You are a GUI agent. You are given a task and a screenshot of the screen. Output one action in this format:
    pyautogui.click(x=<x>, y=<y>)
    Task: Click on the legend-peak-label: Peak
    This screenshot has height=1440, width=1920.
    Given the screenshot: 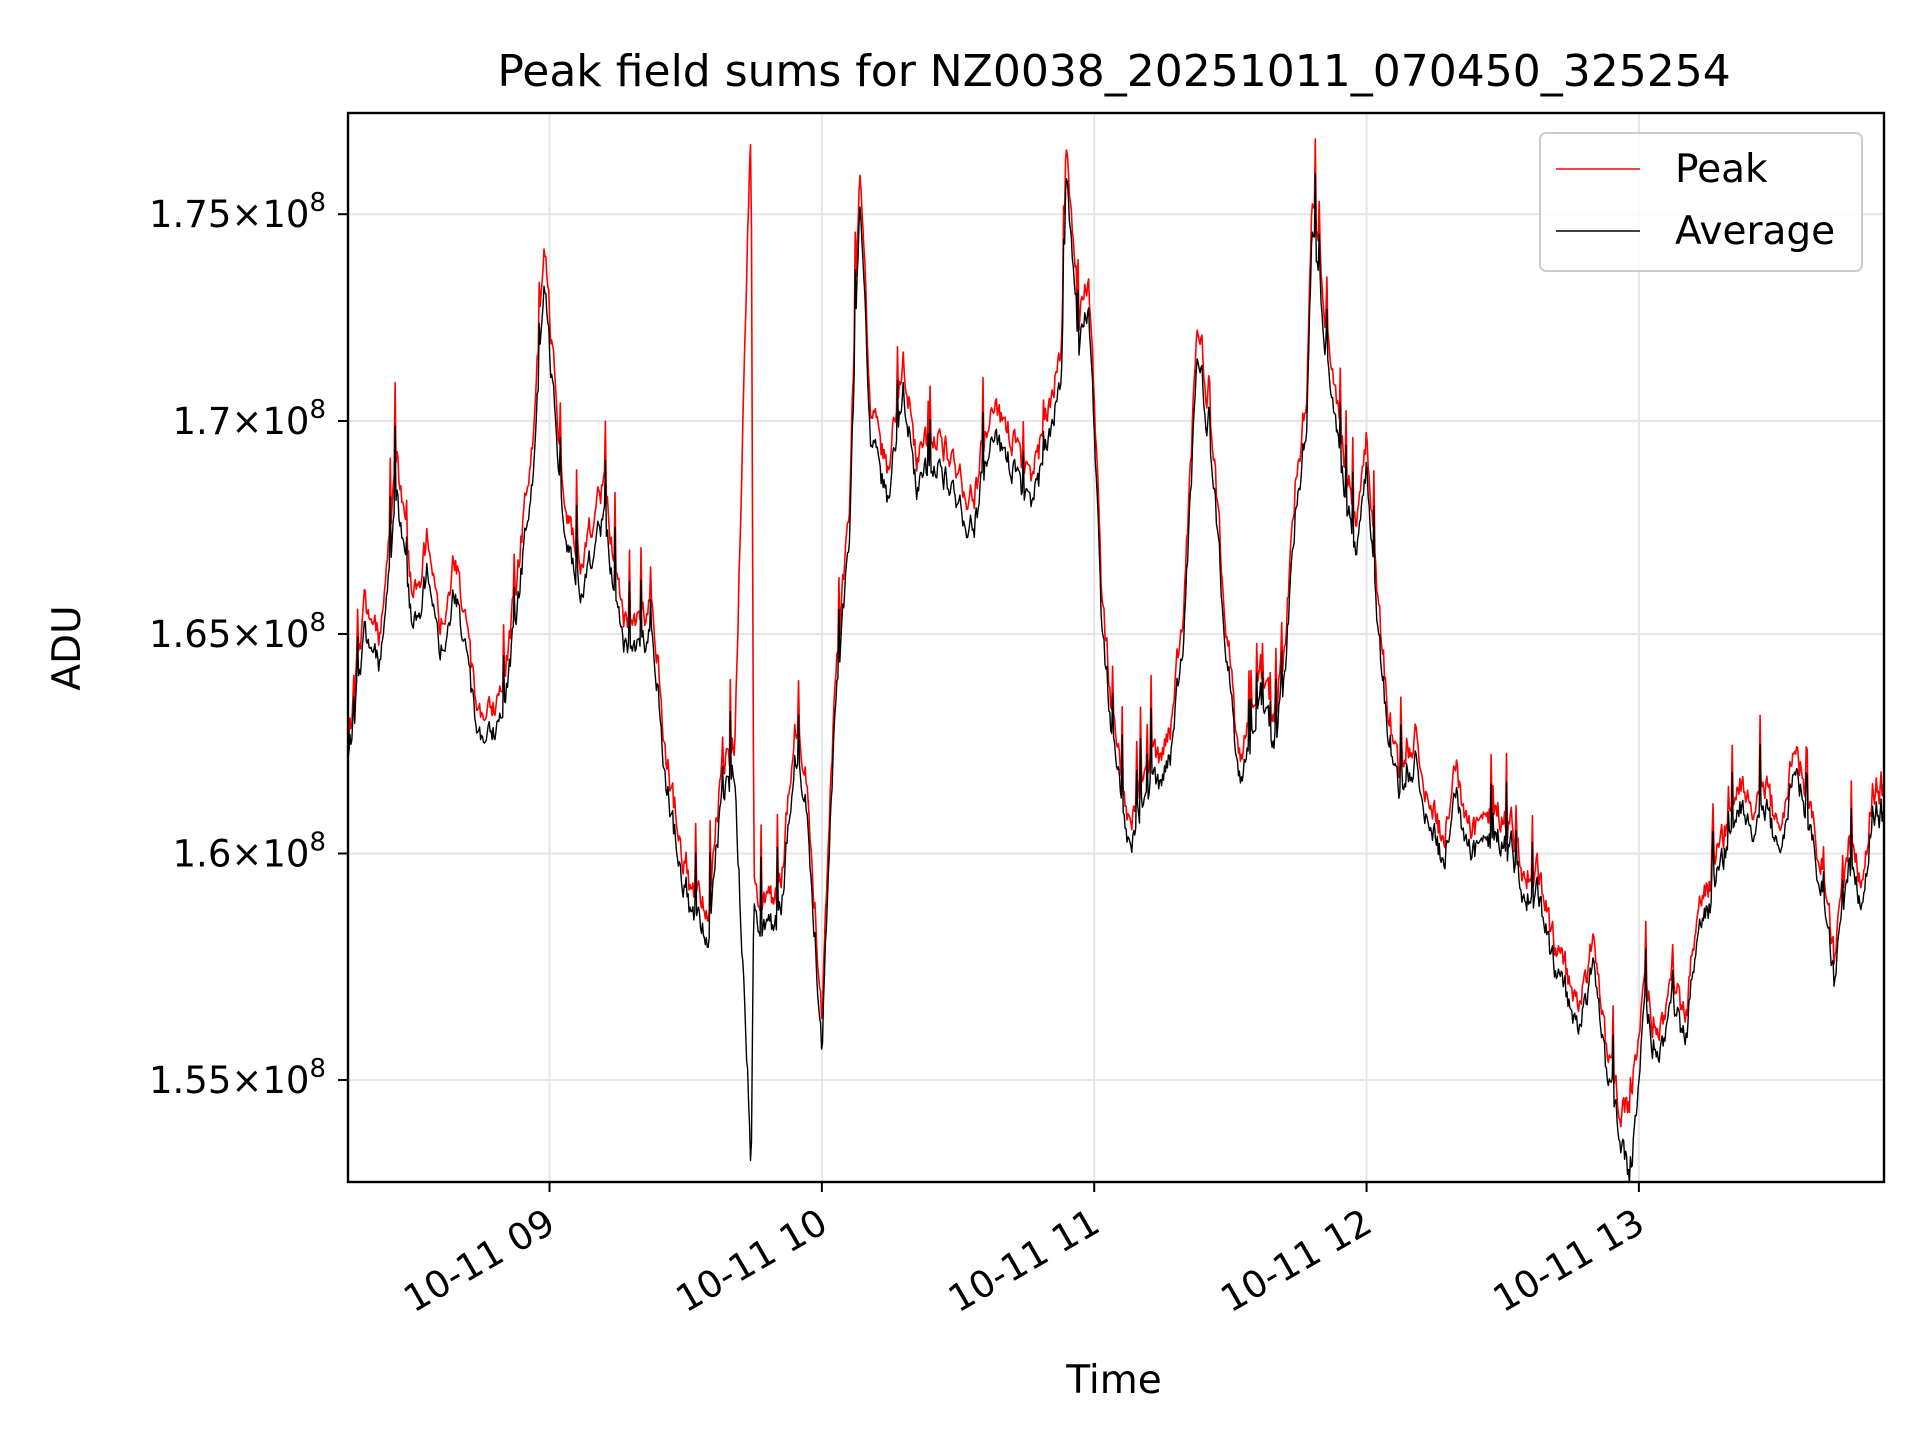 What is the action you would take?
    pyautogui.click(x=1721, y=169)
    